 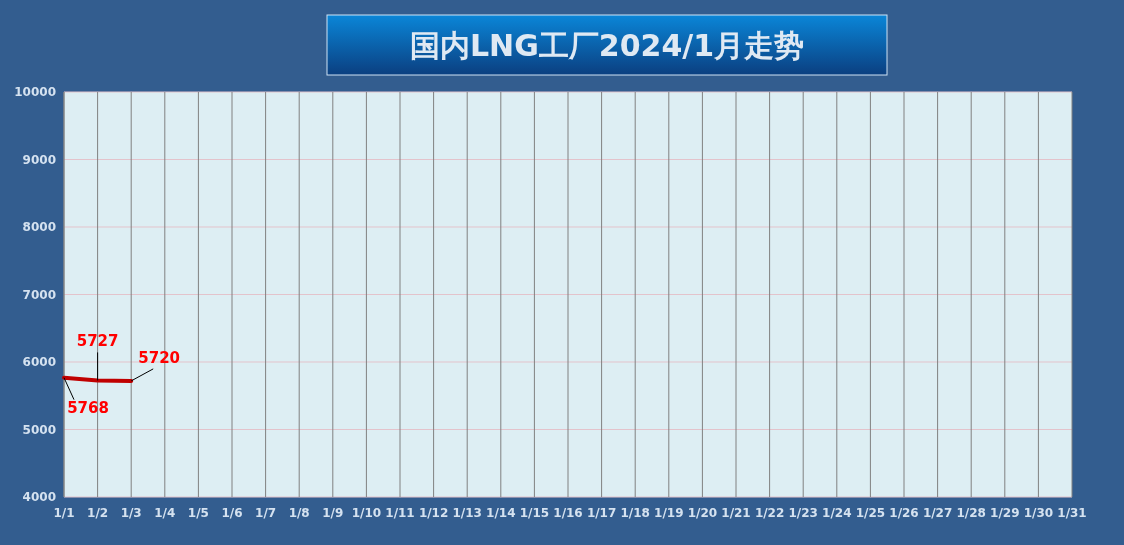 What do you see at coordinates (433, 513) in the screenshot?
I see `x-tick-label: 1/12` at bounding box center [433, 513].